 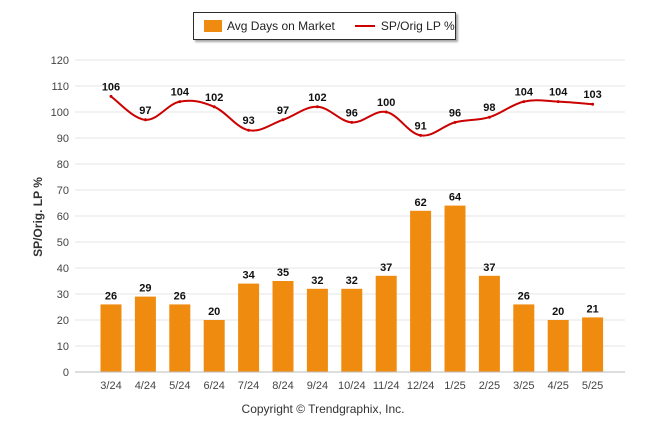 What do you see at coordinates (60, 113) in the screenshot?
I see `y-tick-label: 100` at bounding box center [60, 113].